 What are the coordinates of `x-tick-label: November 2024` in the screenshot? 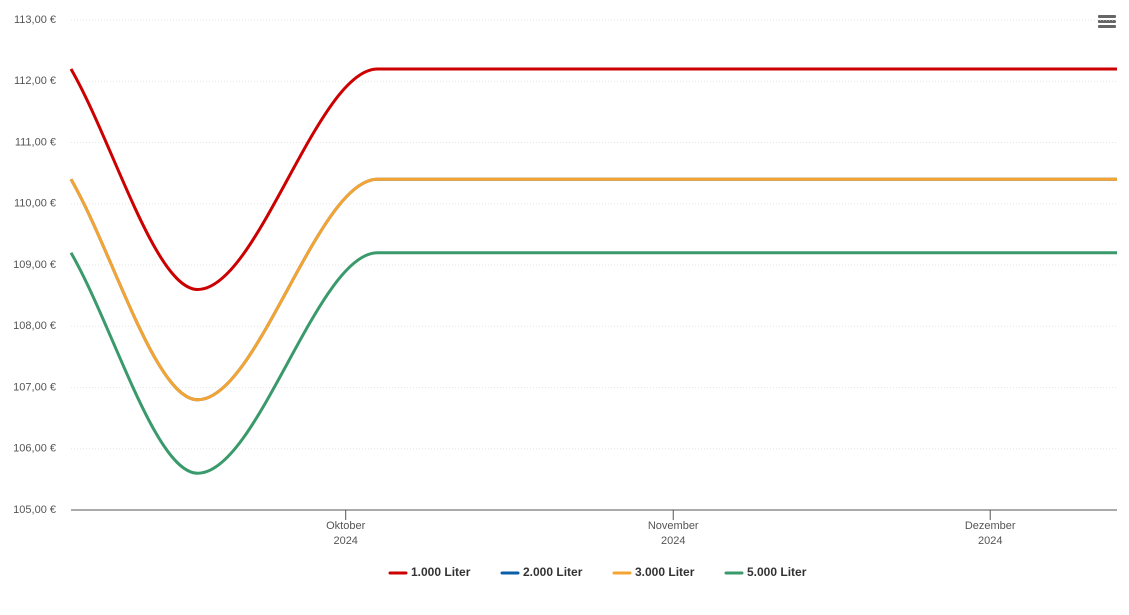 It's located at (673, 533).